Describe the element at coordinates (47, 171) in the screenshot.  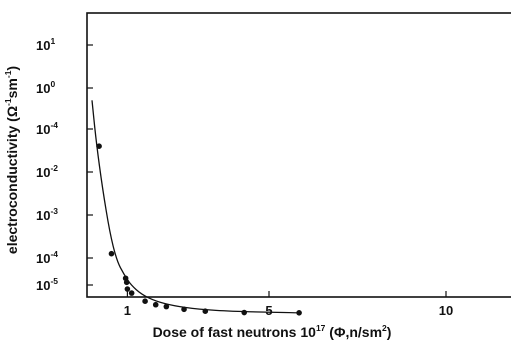
I see `y-tick-label: 10⁻²` at that location.